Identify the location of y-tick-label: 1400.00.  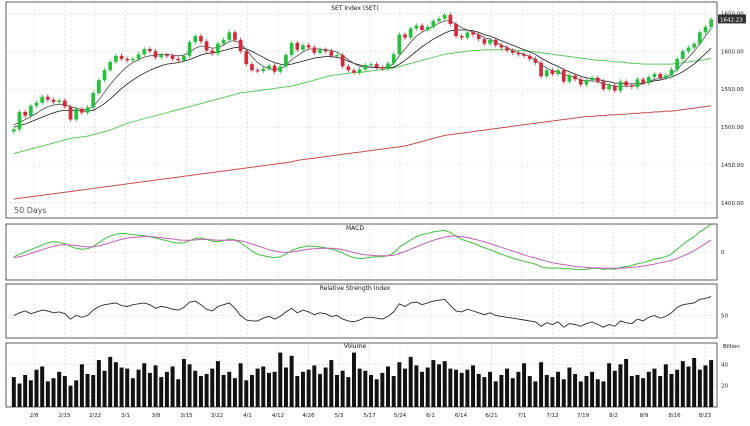
(732, 204).